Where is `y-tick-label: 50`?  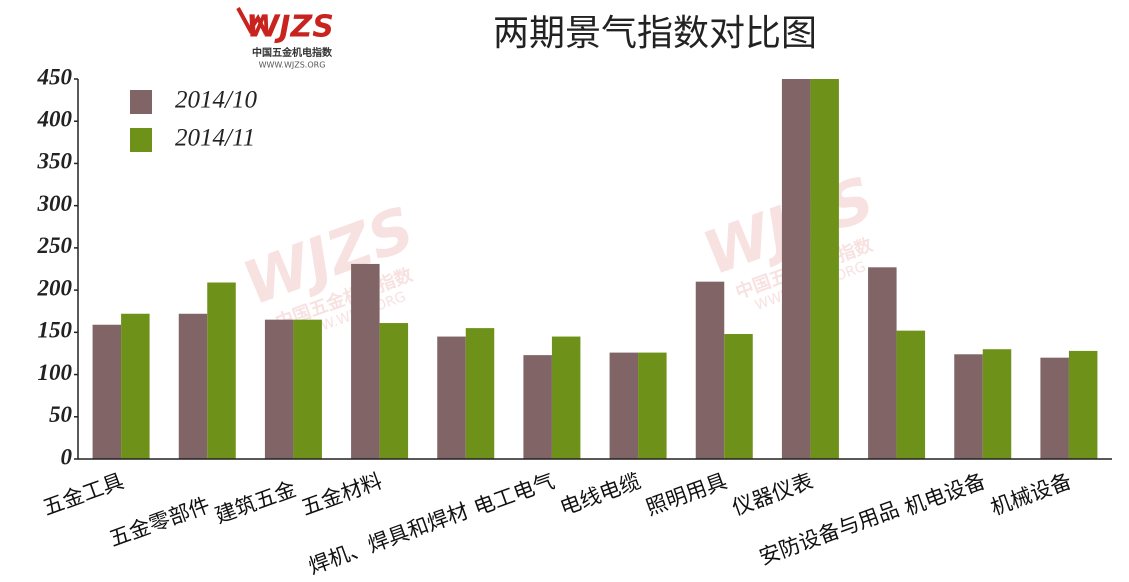
y-tick-label: 50 is located at coordinates (61, 414).